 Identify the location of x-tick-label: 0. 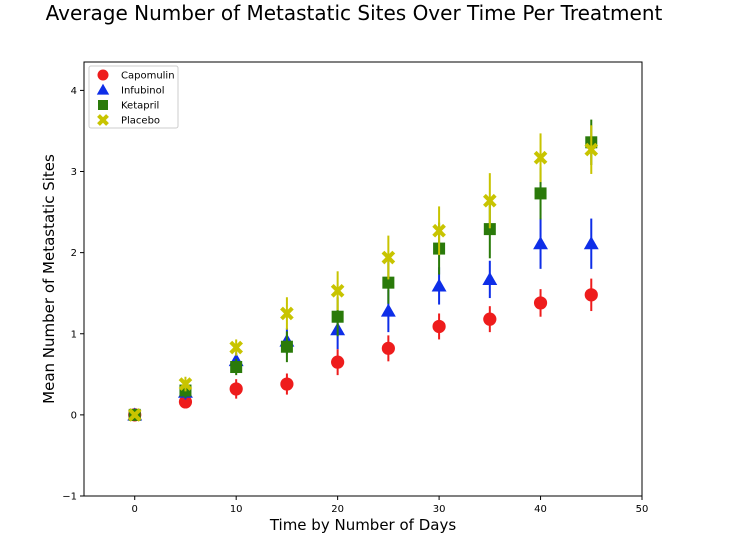
(135, 509).